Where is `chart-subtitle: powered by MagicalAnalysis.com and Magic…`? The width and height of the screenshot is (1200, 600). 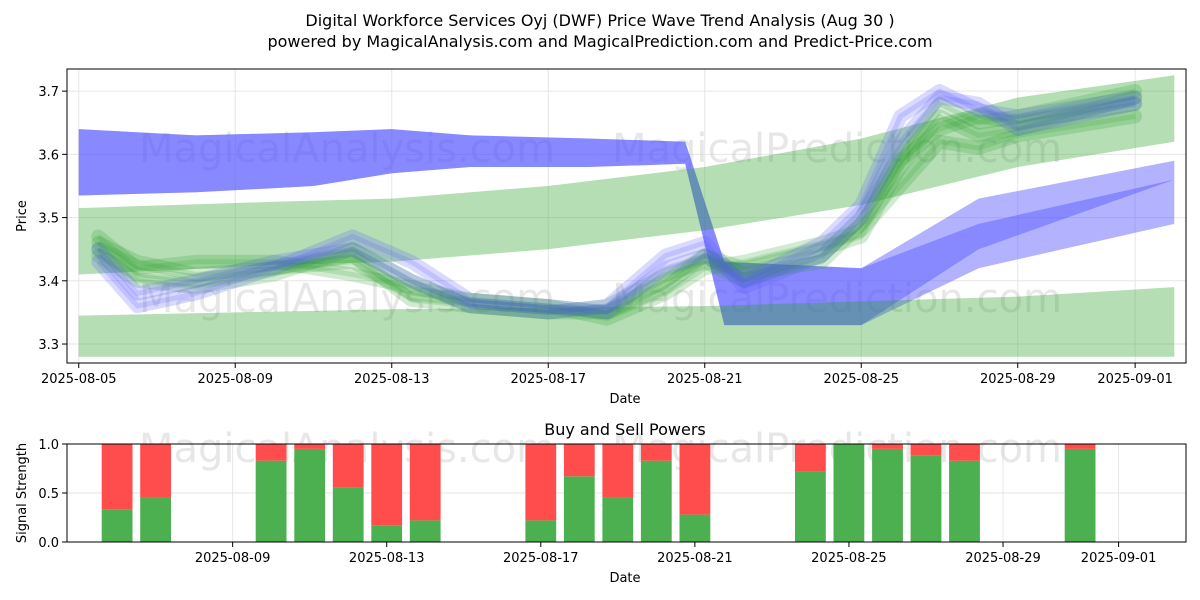 chart-subtitle: powered by MagicalAnalysis.com and Magic… is located at coordinates (599, 41).